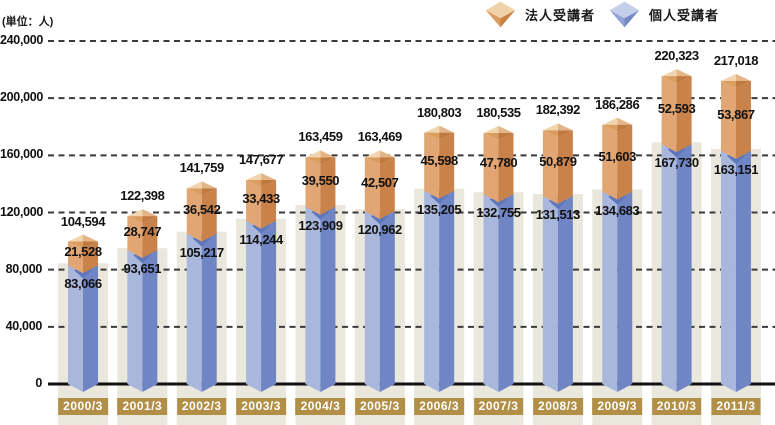 This screenshot has width=775, height=425. I want to click on legend-item: 個人受講者, so click(664, 14).